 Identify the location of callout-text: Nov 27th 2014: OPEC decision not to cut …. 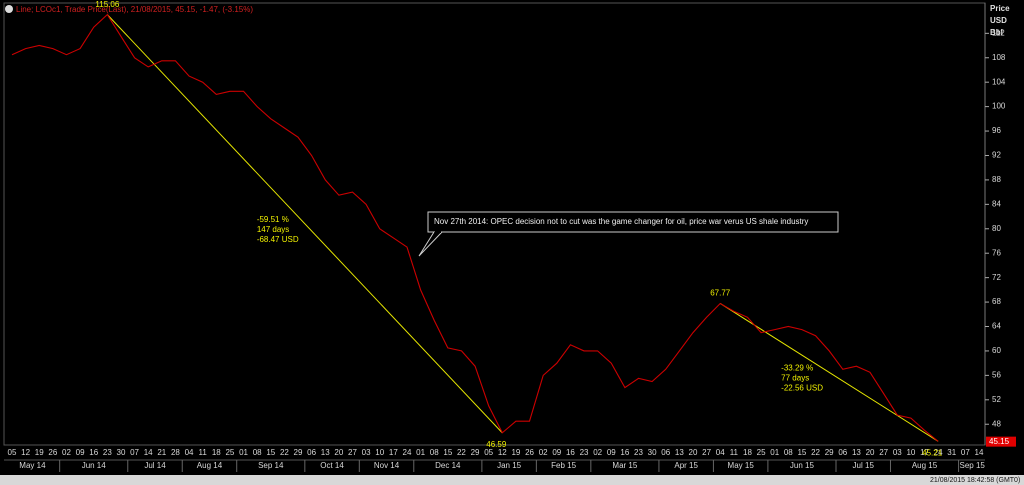
(621, 221).